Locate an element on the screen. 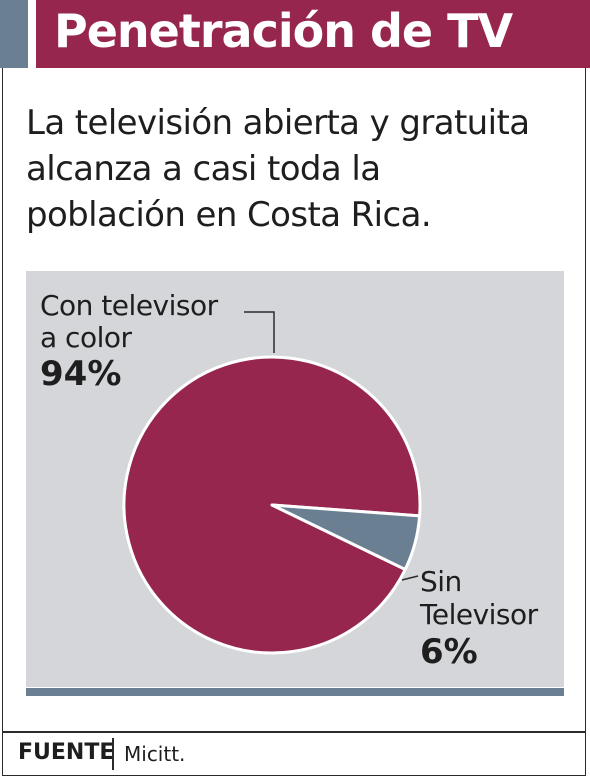  chart-bottom-rule is located at coordinates (295, 692).